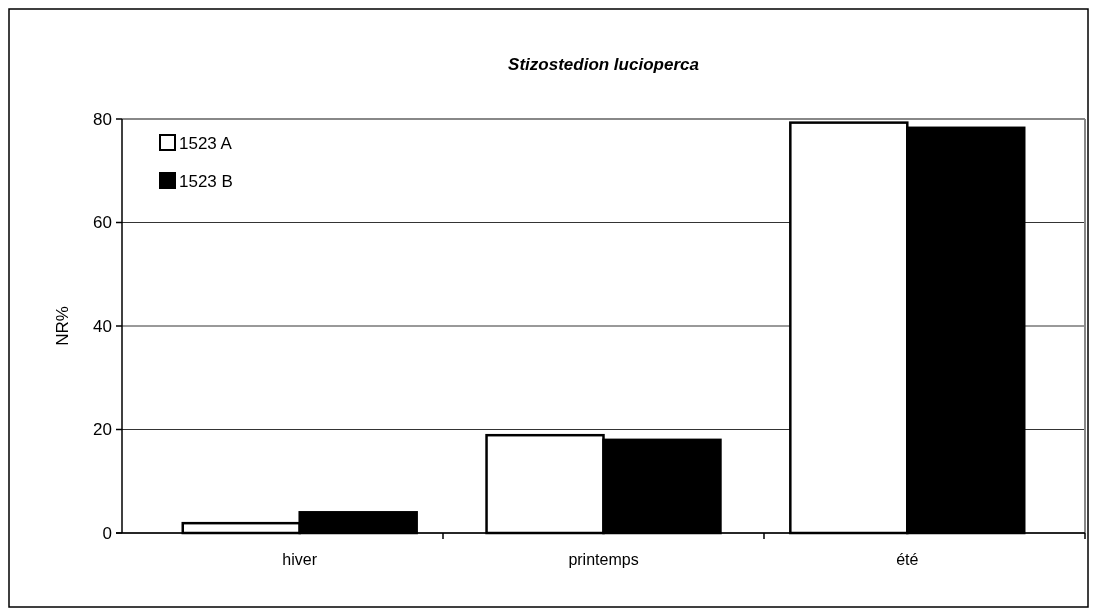  What do you see at coordinates (62, 326) in the screenshot?
I see `y-axis-title: NR%` at bounding box center [62, 326].